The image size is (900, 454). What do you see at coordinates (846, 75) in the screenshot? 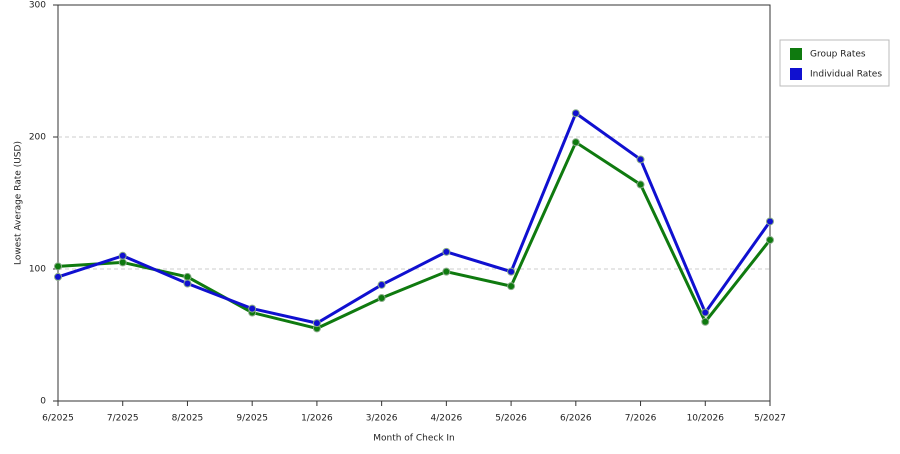
I see `legend-label: Individual Rates` at bounding box center [846, 75].